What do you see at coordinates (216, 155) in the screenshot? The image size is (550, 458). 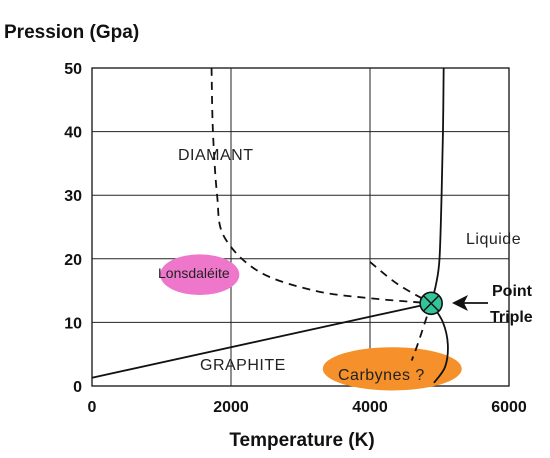 I see `region-label-diamant: DIAMANT` at bounding box center [216, 155].